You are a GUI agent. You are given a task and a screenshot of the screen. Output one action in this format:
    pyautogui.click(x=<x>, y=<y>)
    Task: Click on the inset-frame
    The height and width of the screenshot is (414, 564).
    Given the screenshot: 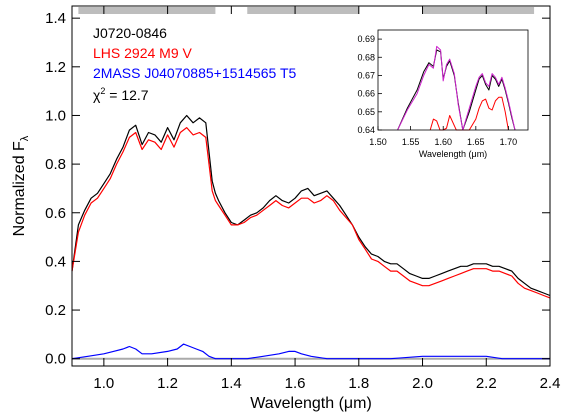 What is the action you would take?
    pyautogui.click(x=453, y=80)
    